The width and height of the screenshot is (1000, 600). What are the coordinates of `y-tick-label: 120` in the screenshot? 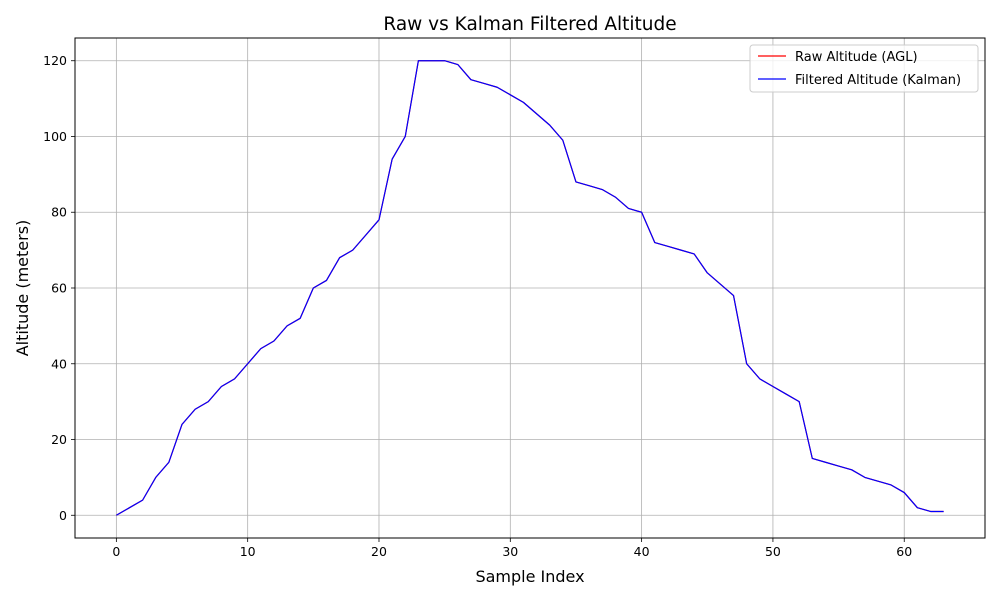 It's located at (55, 60).